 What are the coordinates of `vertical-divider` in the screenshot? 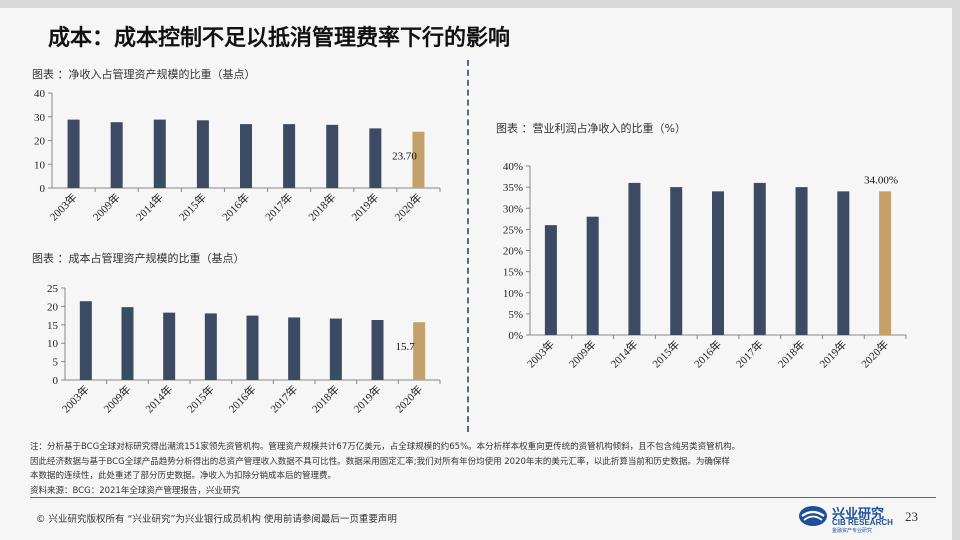 It's located at (468, 246).